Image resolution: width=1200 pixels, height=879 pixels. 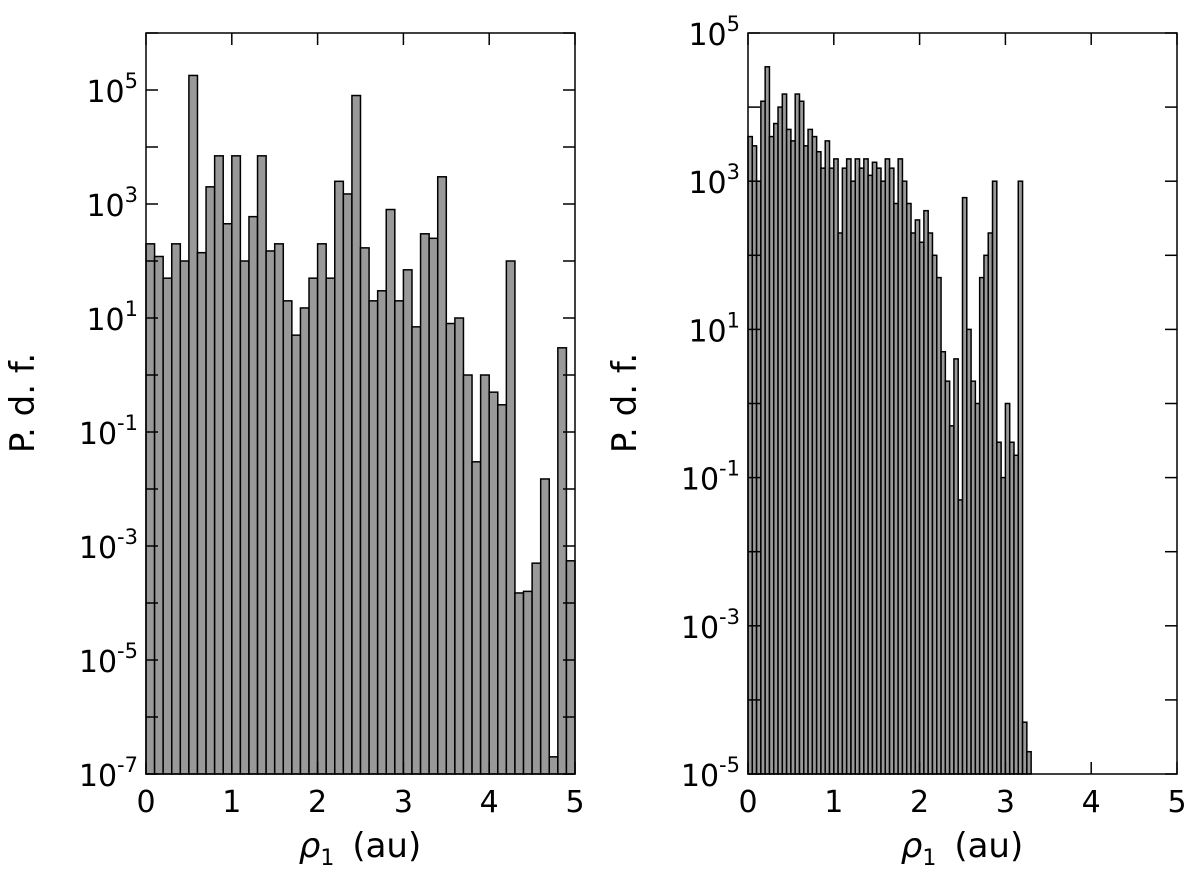 What do you see at coordinates (962, 848) in the screenshot?
I see `right-x-axis-label: ρ1 (au)` at bounding box center [962, 848].